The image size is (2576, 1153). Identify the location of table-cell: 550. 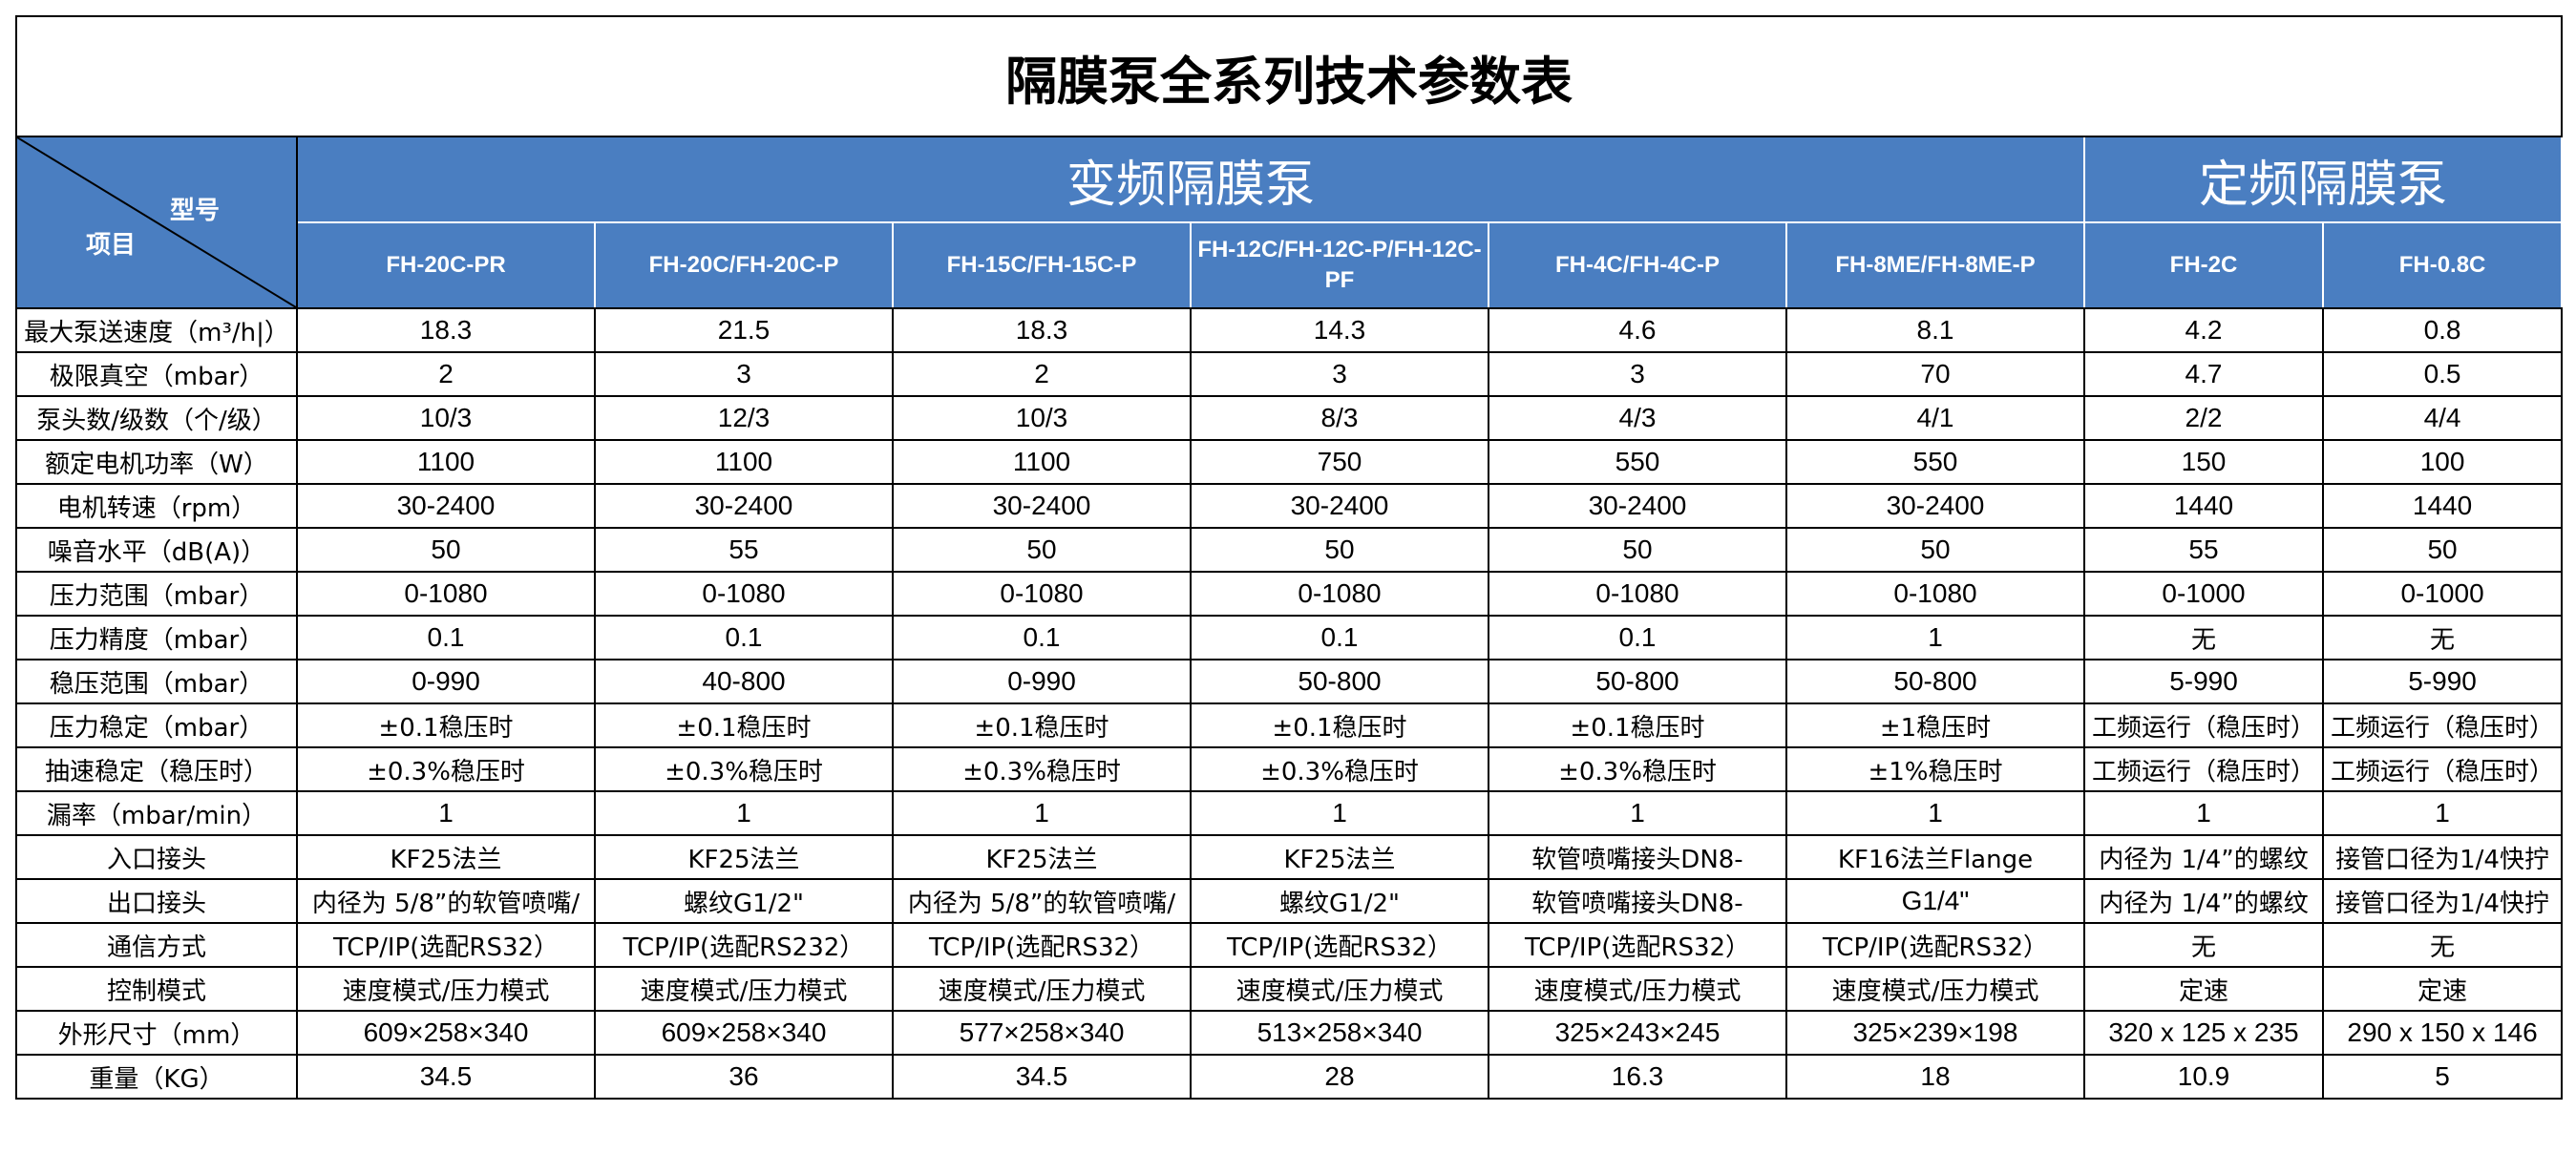
(1935, 462).